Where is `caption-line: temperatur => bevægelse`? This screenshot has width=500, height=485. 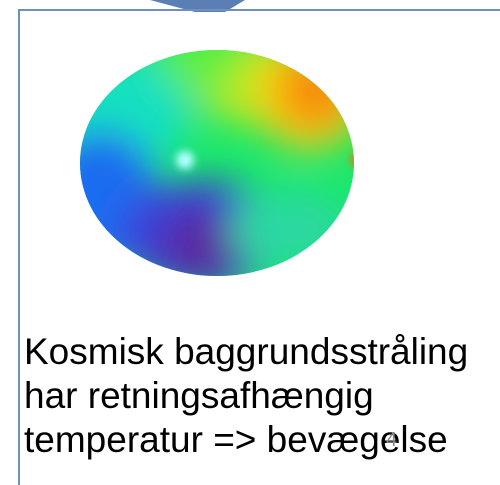 caption-line: temperatur => bevægelse is located at coordinates (236, 439).